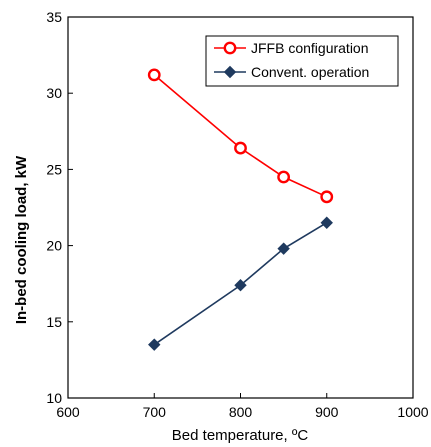 The height and width of the screenshot is (447, 431). I want to click on x-tick-label: 1000, so click(412, 412).